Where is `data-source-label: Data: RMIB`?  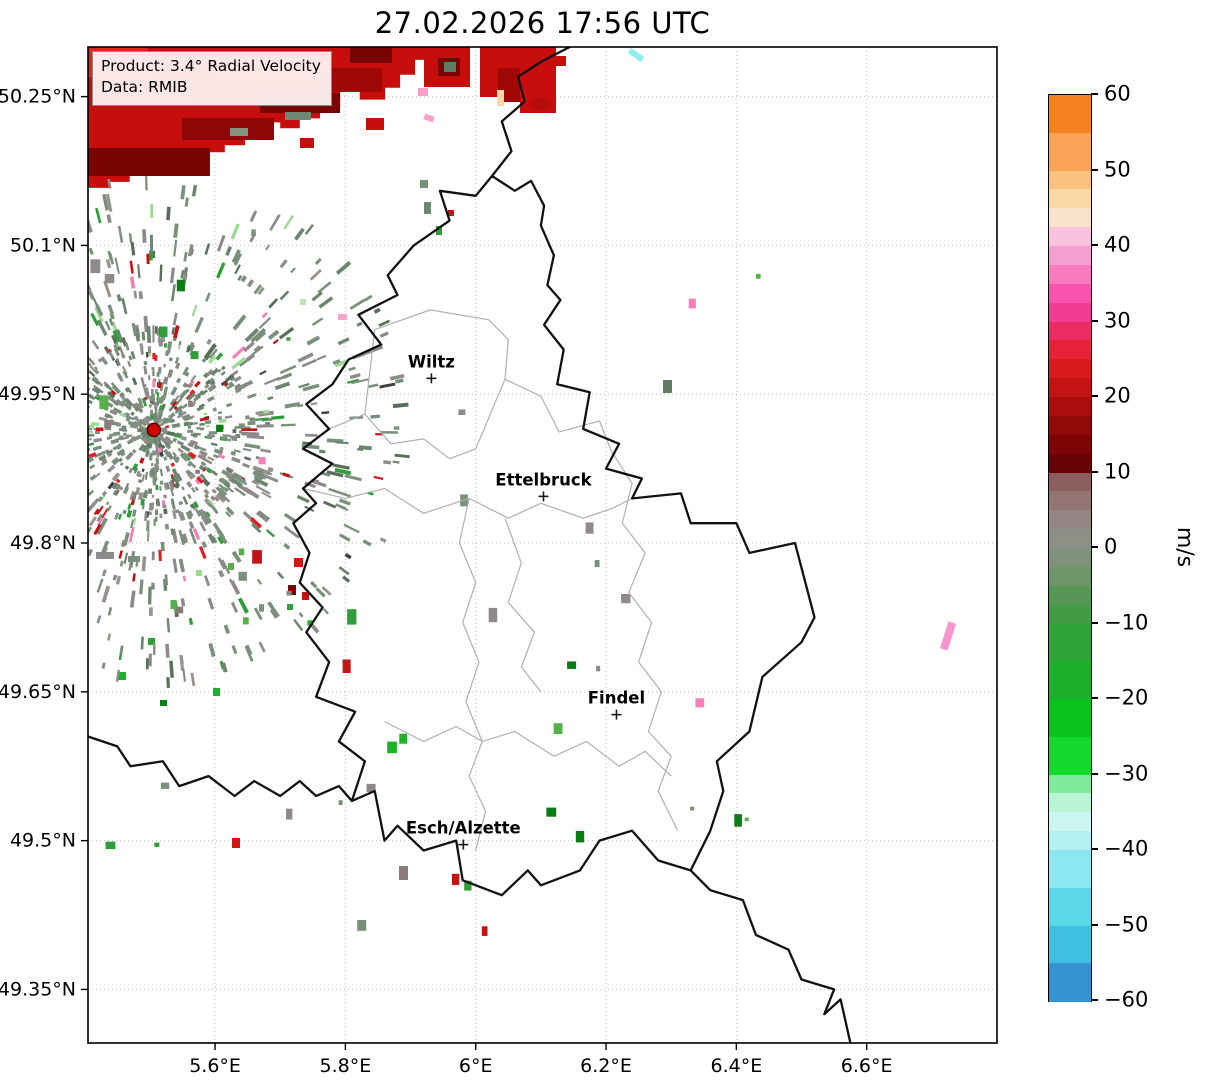 data-source-label: Data: RMIB is located at coordinates (144, 87).